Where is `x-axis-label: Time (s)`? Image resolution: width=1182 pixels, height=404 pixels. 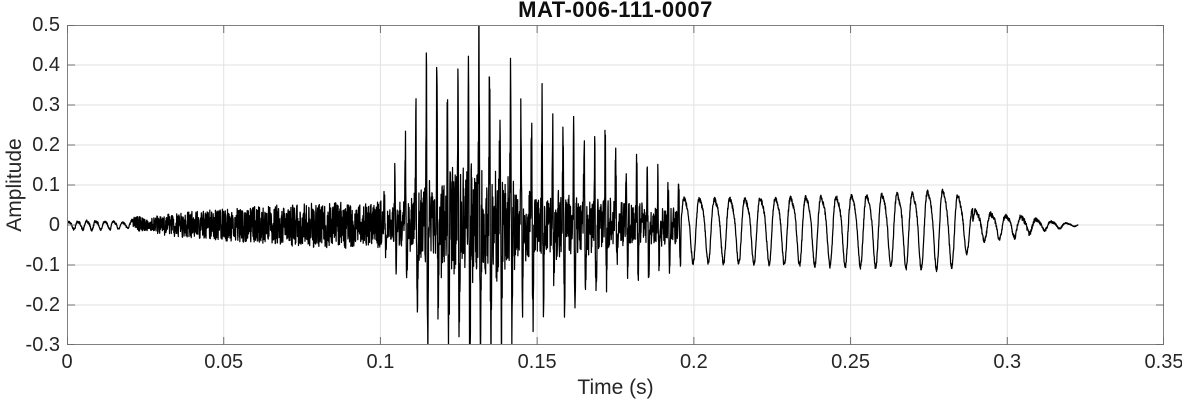
x-axis-label: Time (s) is located at coordinates (615, 387).